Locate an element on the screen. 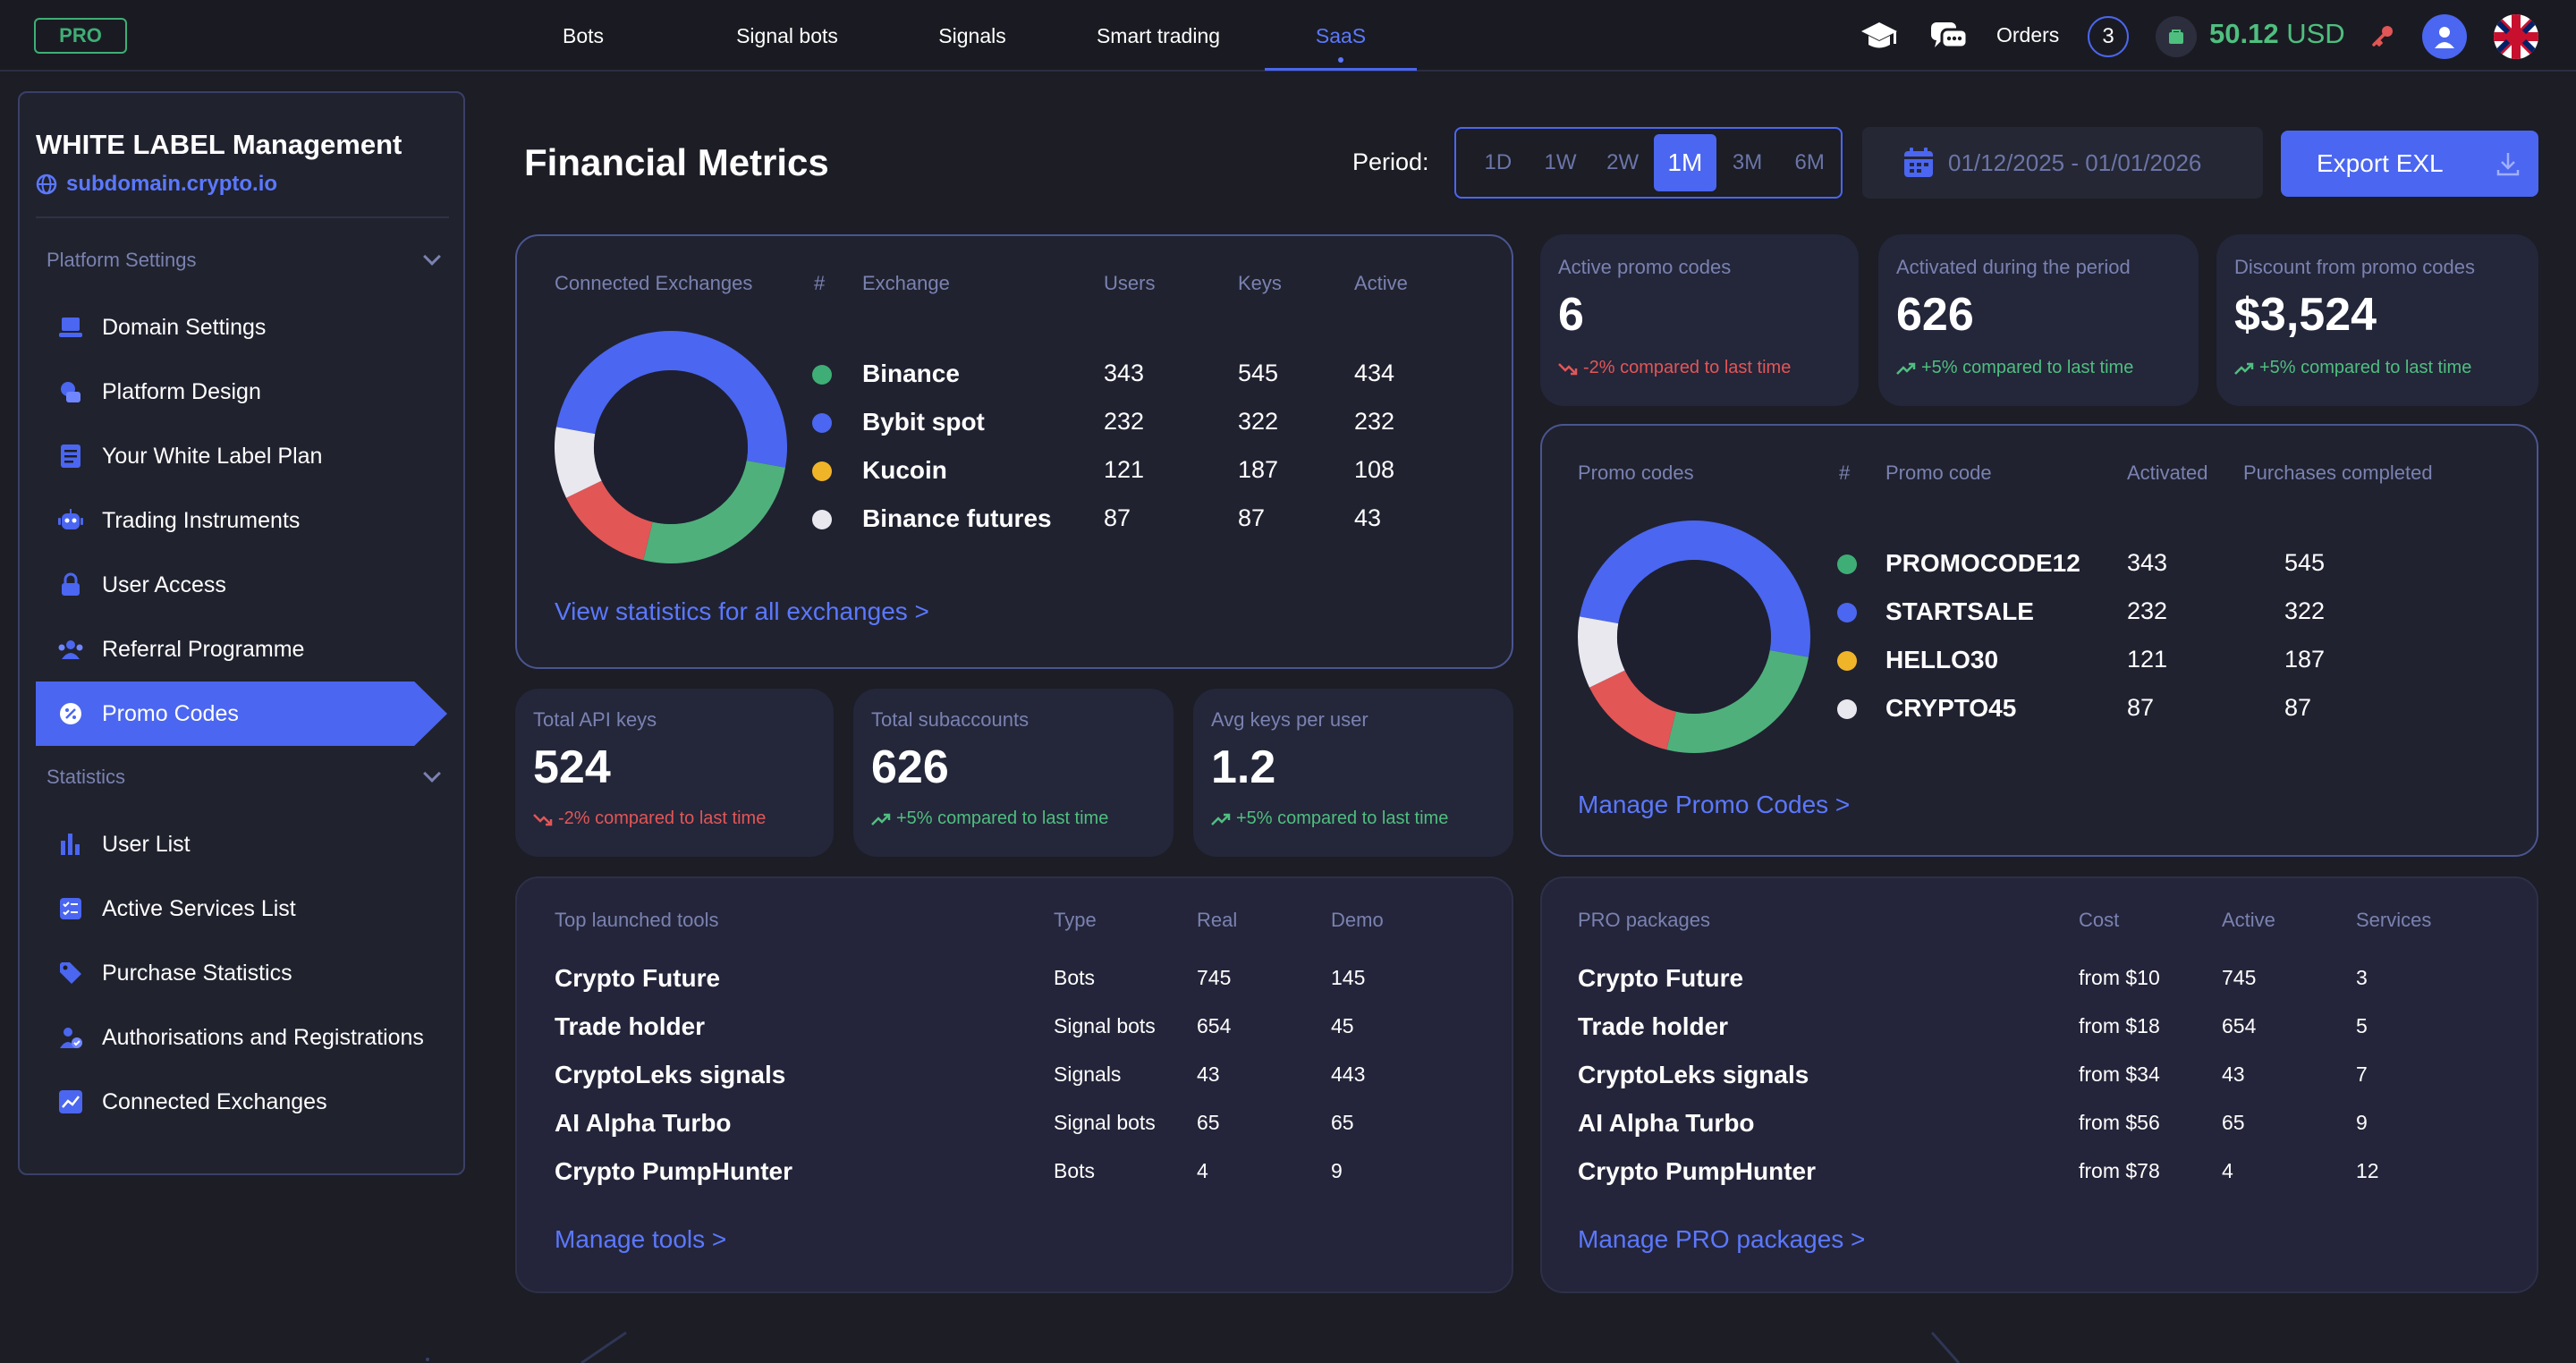 The image size is (2576, 1363). col-header-active: Active is located at coordinates (2248, 920).